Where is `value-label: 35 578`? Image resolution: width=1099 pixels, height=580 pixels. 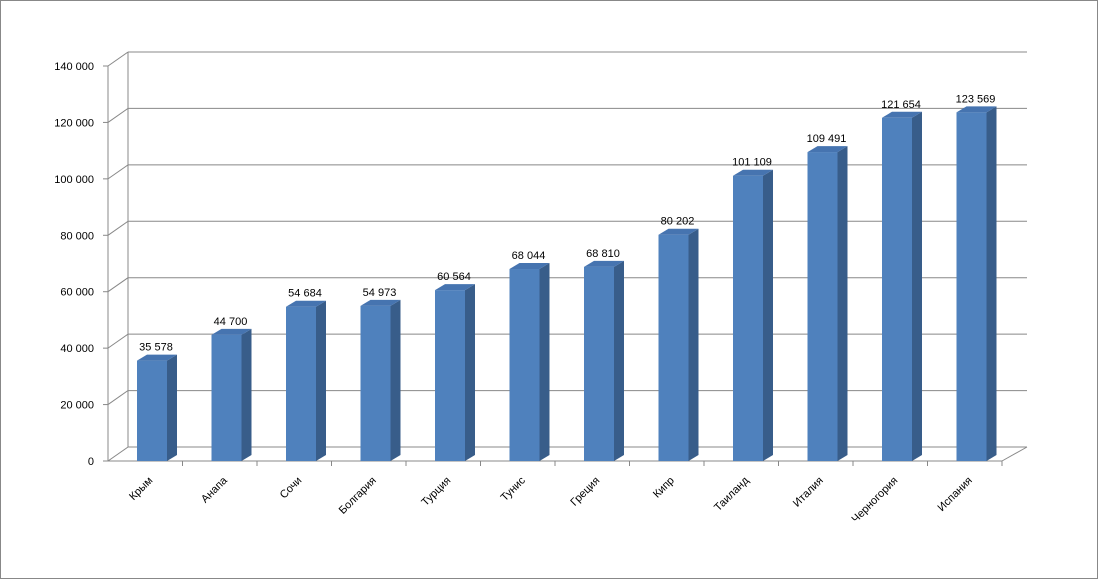 value-label: 35 578 is located at coordinates (156, 348).